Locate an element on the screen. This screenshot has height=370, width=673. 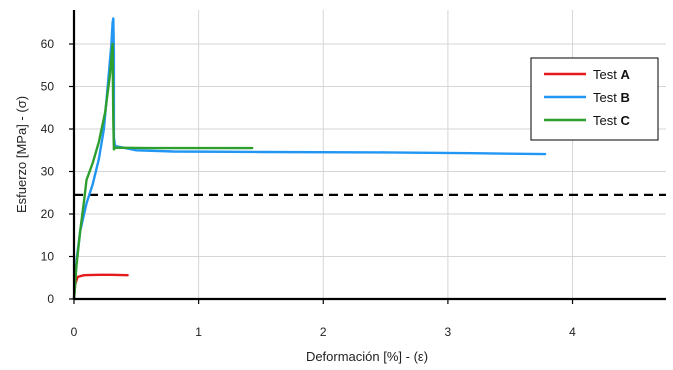
legend-label-letter: B is located at coordinates (624, 97).